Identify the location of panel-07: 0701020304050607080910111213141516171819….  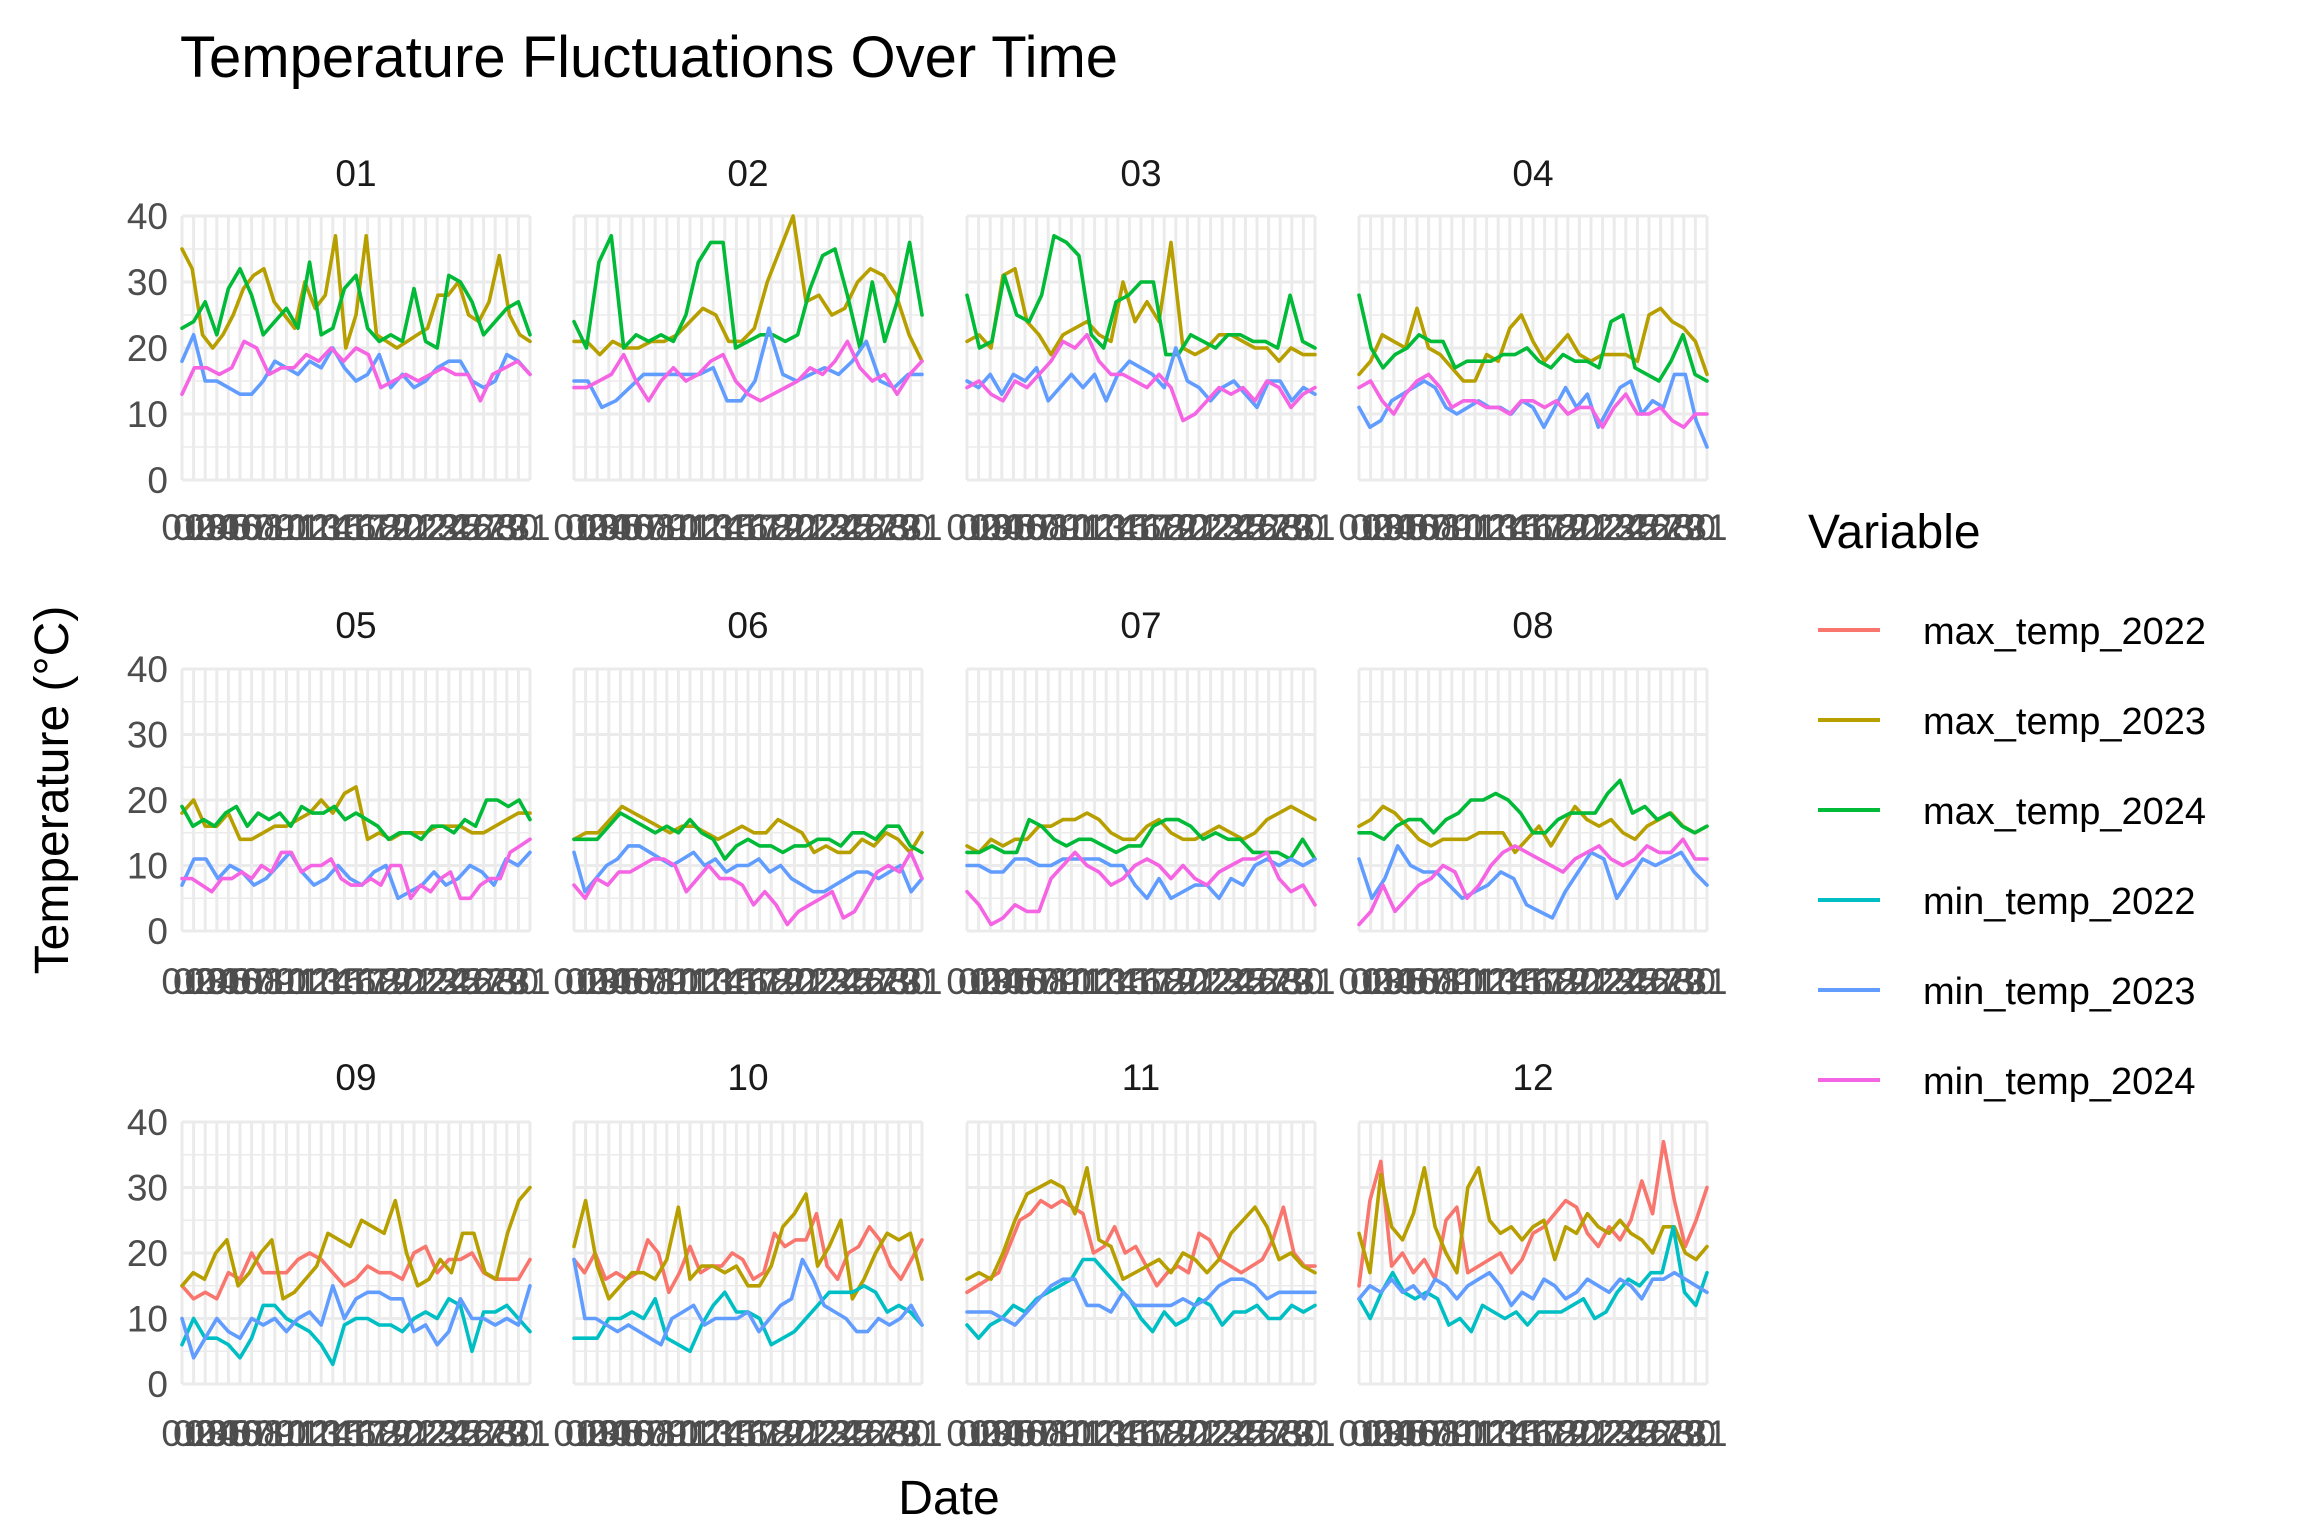
(1140, 803).